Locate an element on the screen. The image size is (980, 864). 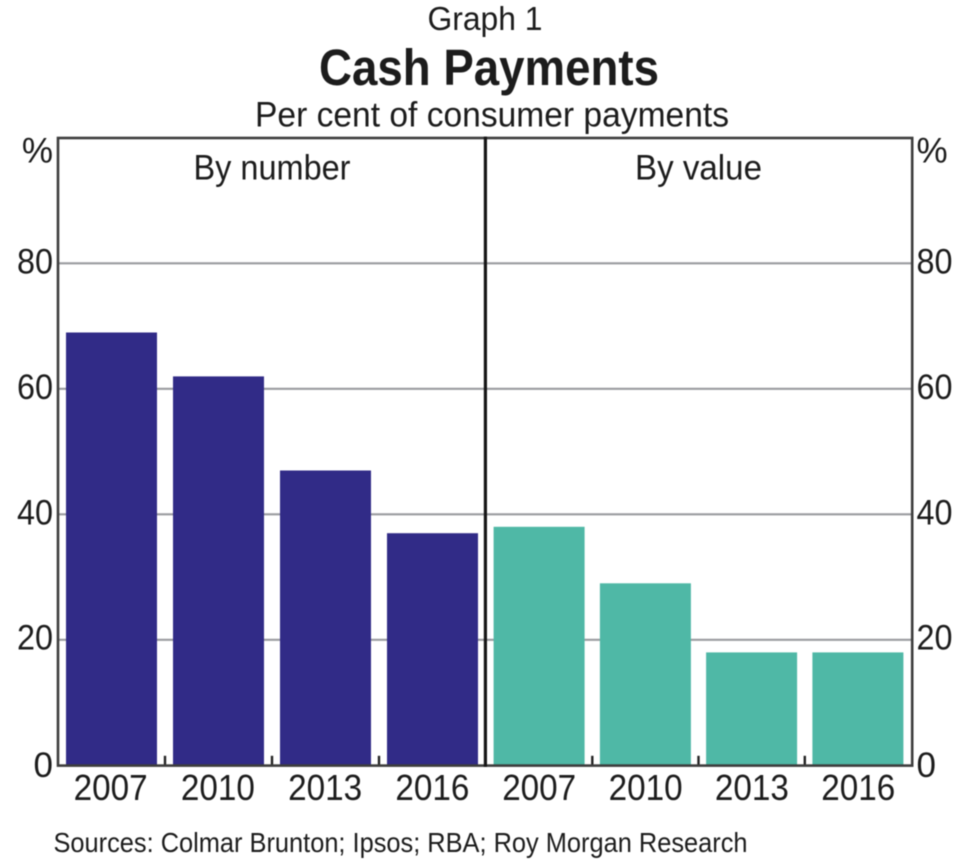
svg-text: Cash Payments is located at coordinates (489, 67).